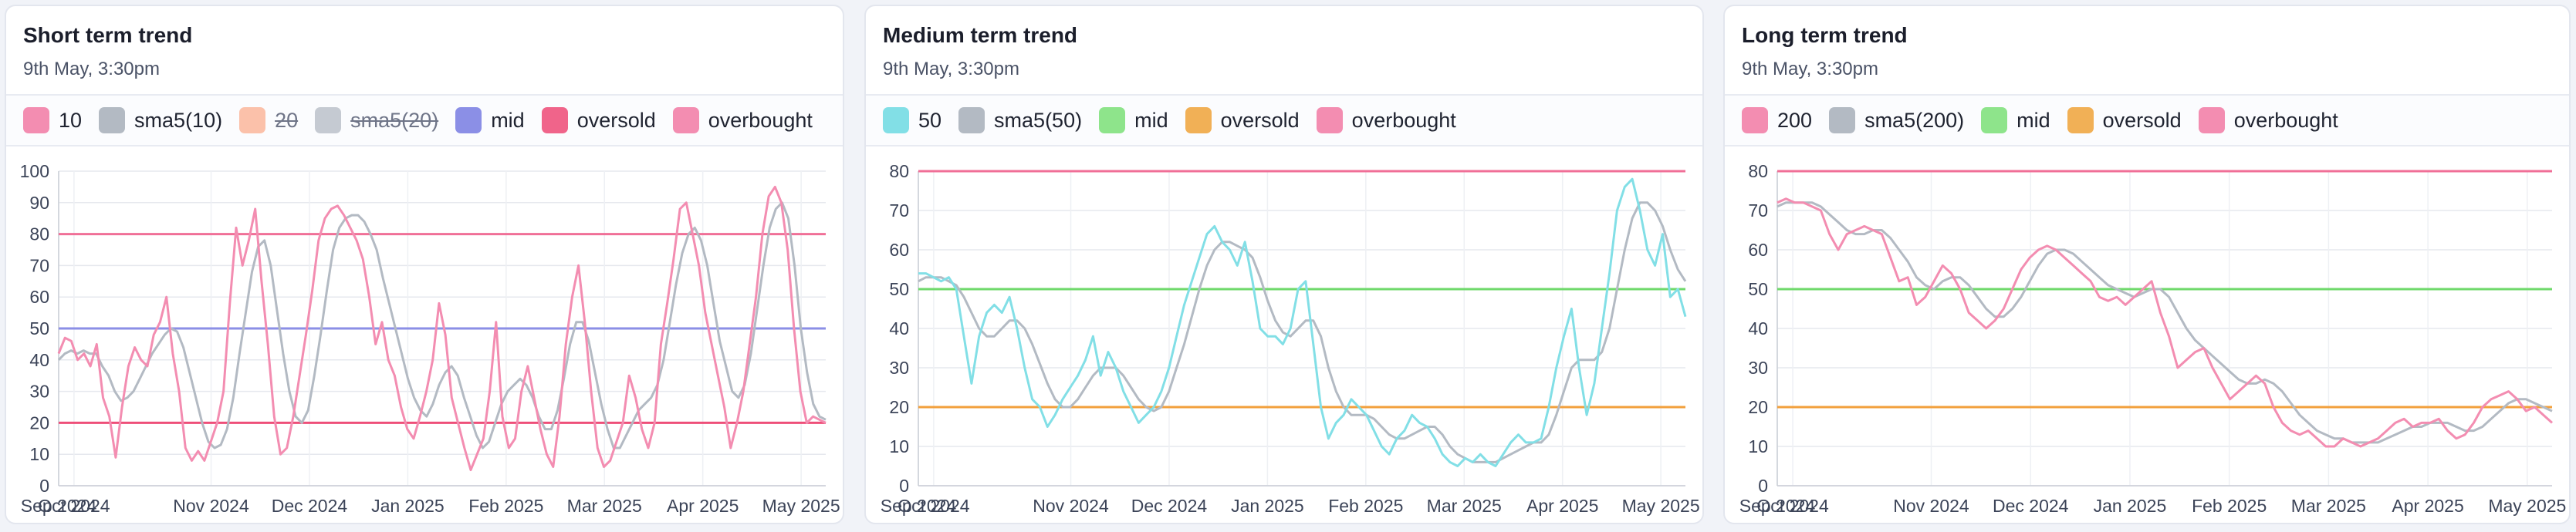 The height and width of the screenshot is (532, 2576). What do you see at coordinates (930, 120) in the screenshot?
I see `legend-label: 50` at bounding box center [930, 120].